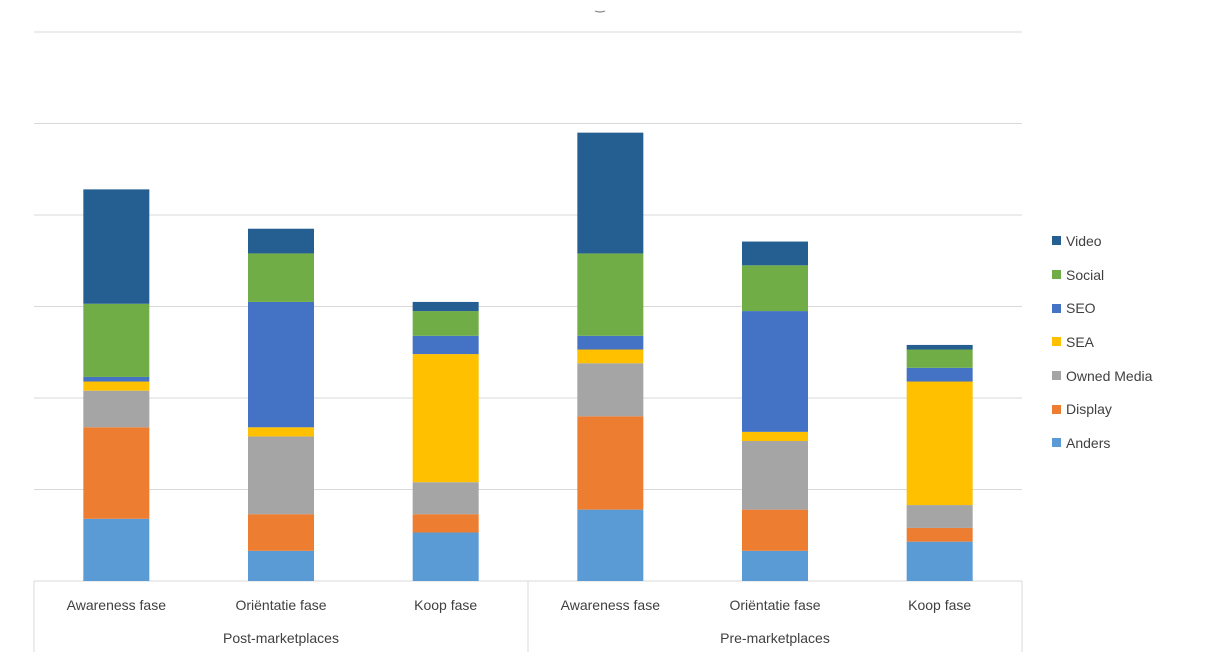  I want to click on legend-label: Anders, so click(1088, 442).